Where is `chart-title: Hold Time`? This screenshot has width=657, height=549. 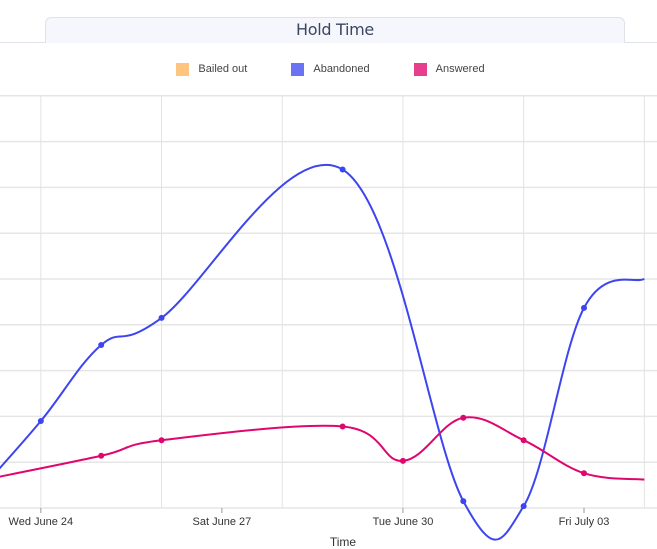 chart-title: Hold Time is located at coordinates (335, 29).